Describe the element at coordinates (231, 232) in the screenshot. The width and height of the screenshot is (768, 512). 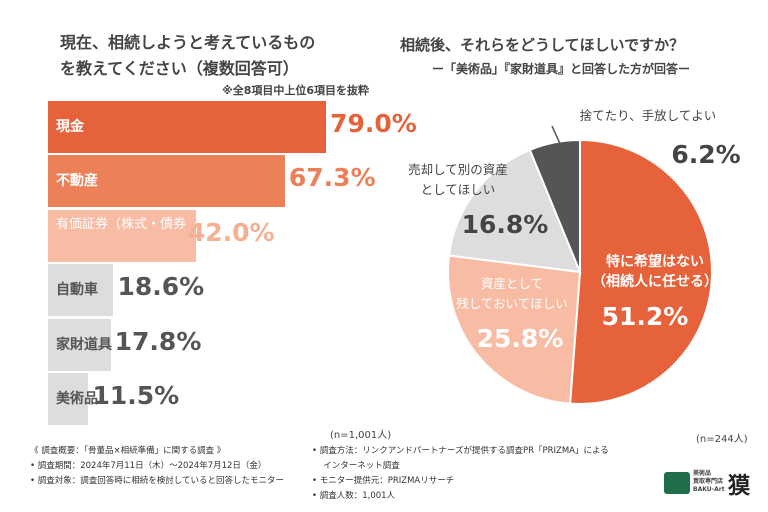
I see `value-label: 42.0%` at that location.